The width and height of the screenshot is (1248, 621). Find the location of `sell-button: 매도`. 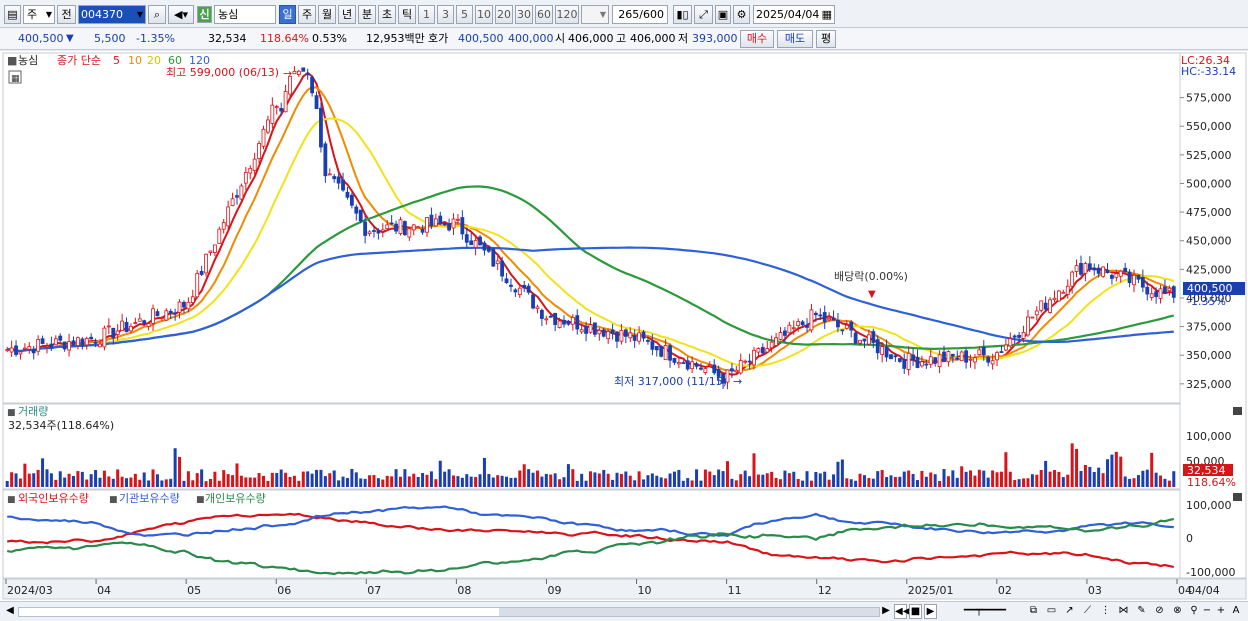

sell-button: 매도 is located at coordinates (795, 39).